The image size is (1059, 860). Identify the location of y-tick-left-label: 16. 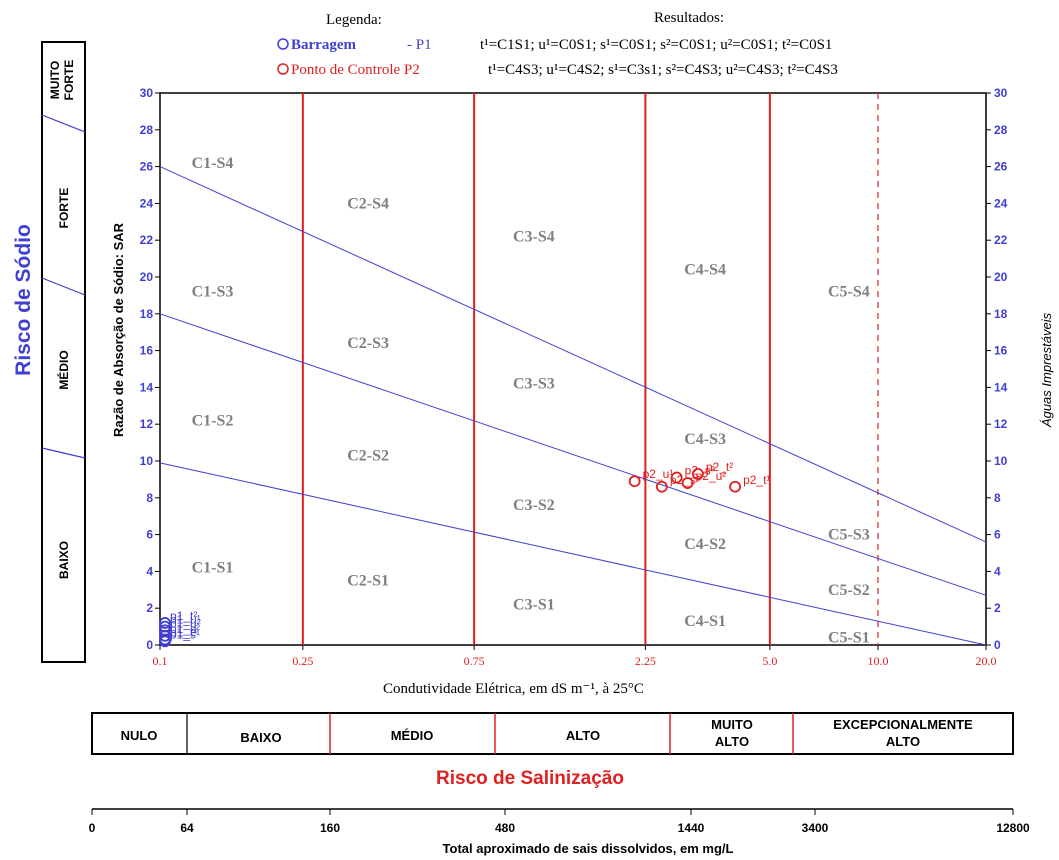
(147, 351).